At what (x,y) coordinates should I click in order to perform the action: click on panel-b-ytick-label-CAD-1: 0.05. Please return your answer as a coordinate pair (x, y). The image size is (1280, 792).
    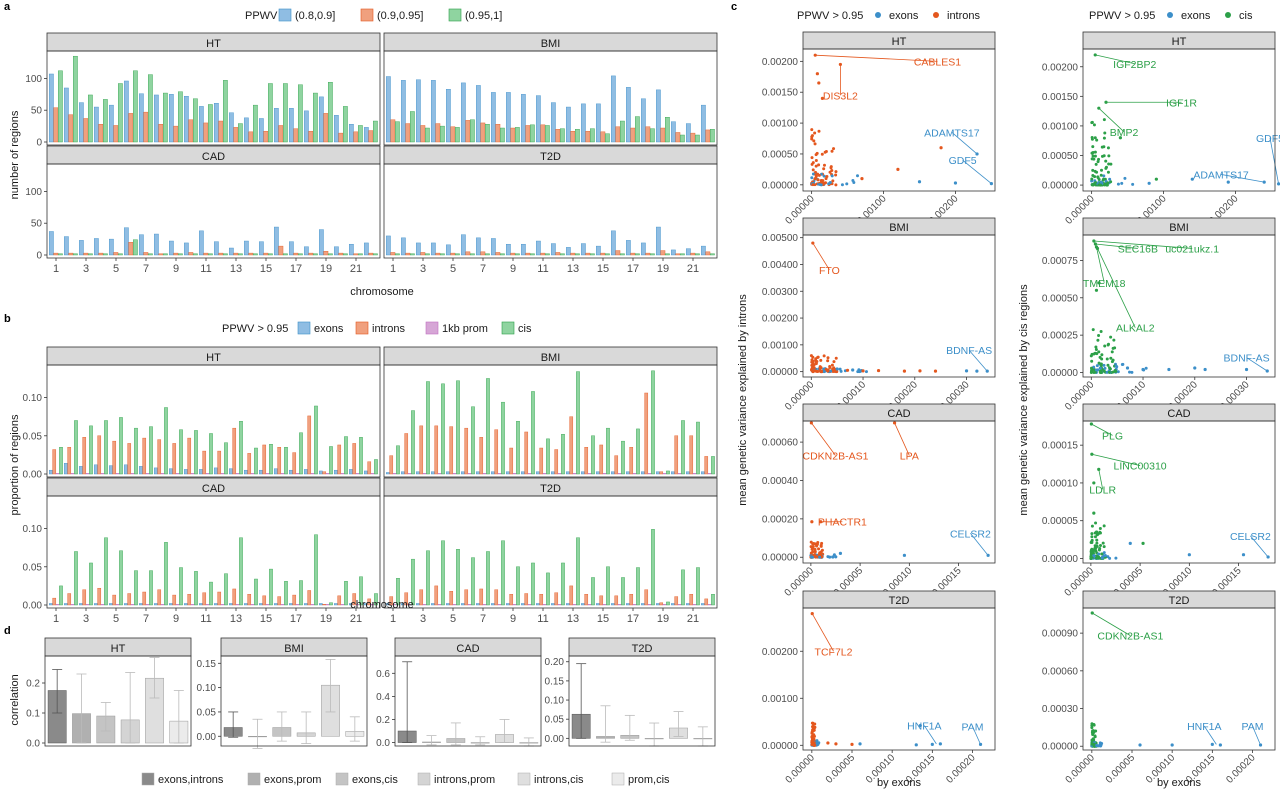
    Looking at the image, I should click on (33, 567).